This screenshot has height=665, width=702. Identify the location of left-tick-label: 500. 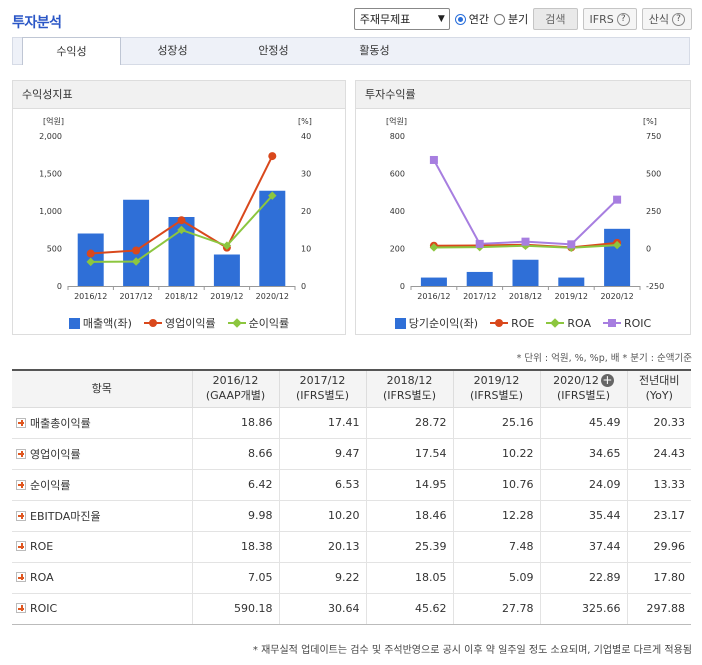
(54, 249).